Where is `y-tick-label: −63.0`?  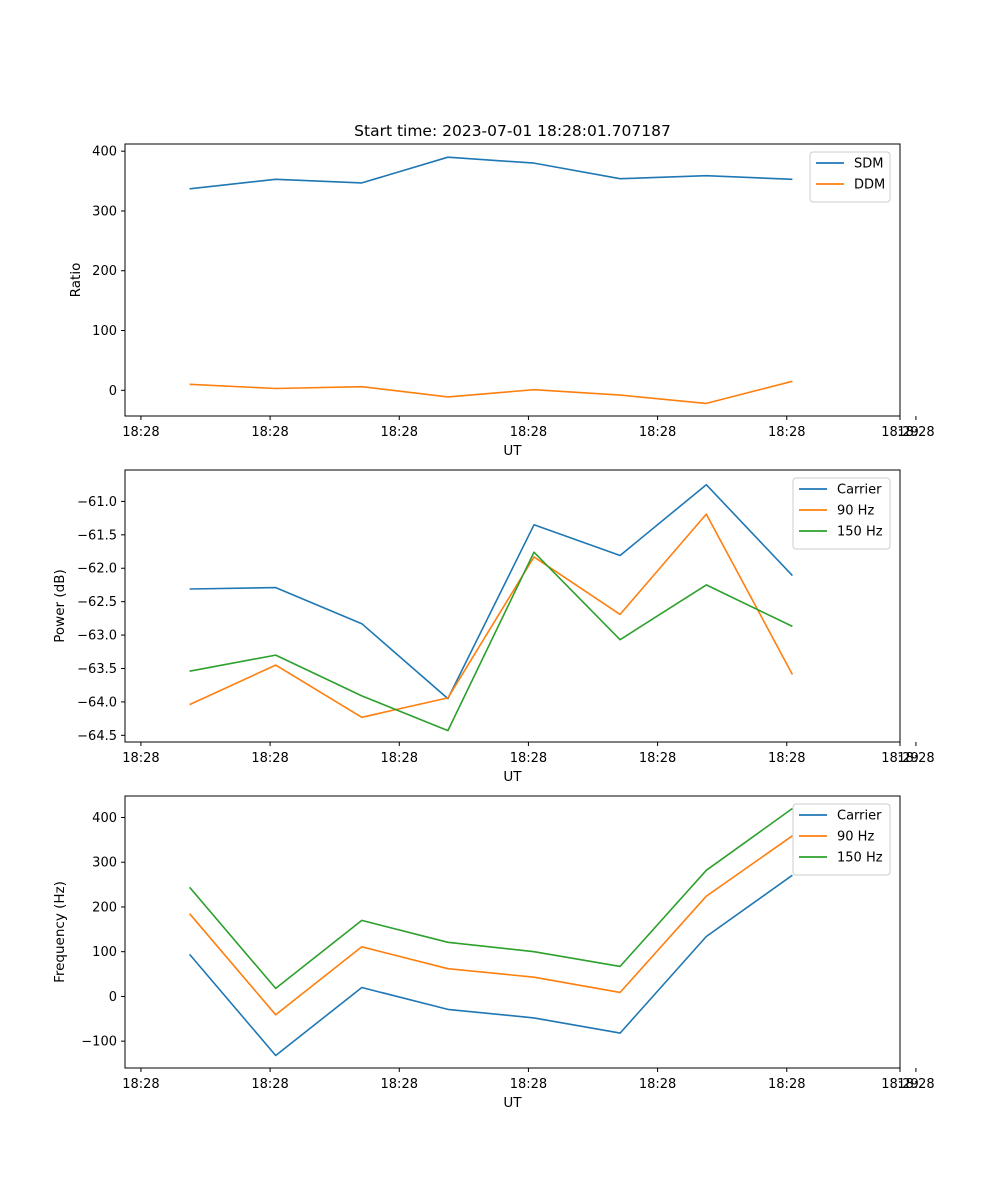 y-tick-label: −63.0 is located at coordinates (97, 636).